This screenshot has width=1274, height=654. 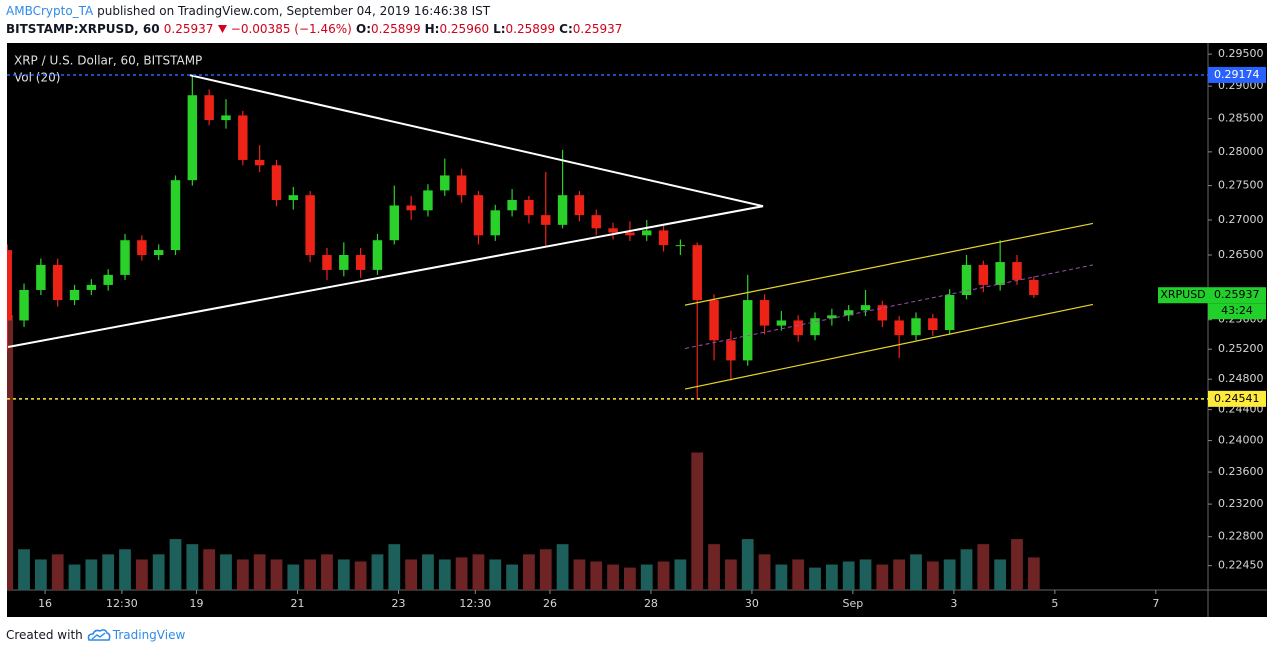 I want to click on ohlc-value: 0.25960, so click(x=464, y=29).